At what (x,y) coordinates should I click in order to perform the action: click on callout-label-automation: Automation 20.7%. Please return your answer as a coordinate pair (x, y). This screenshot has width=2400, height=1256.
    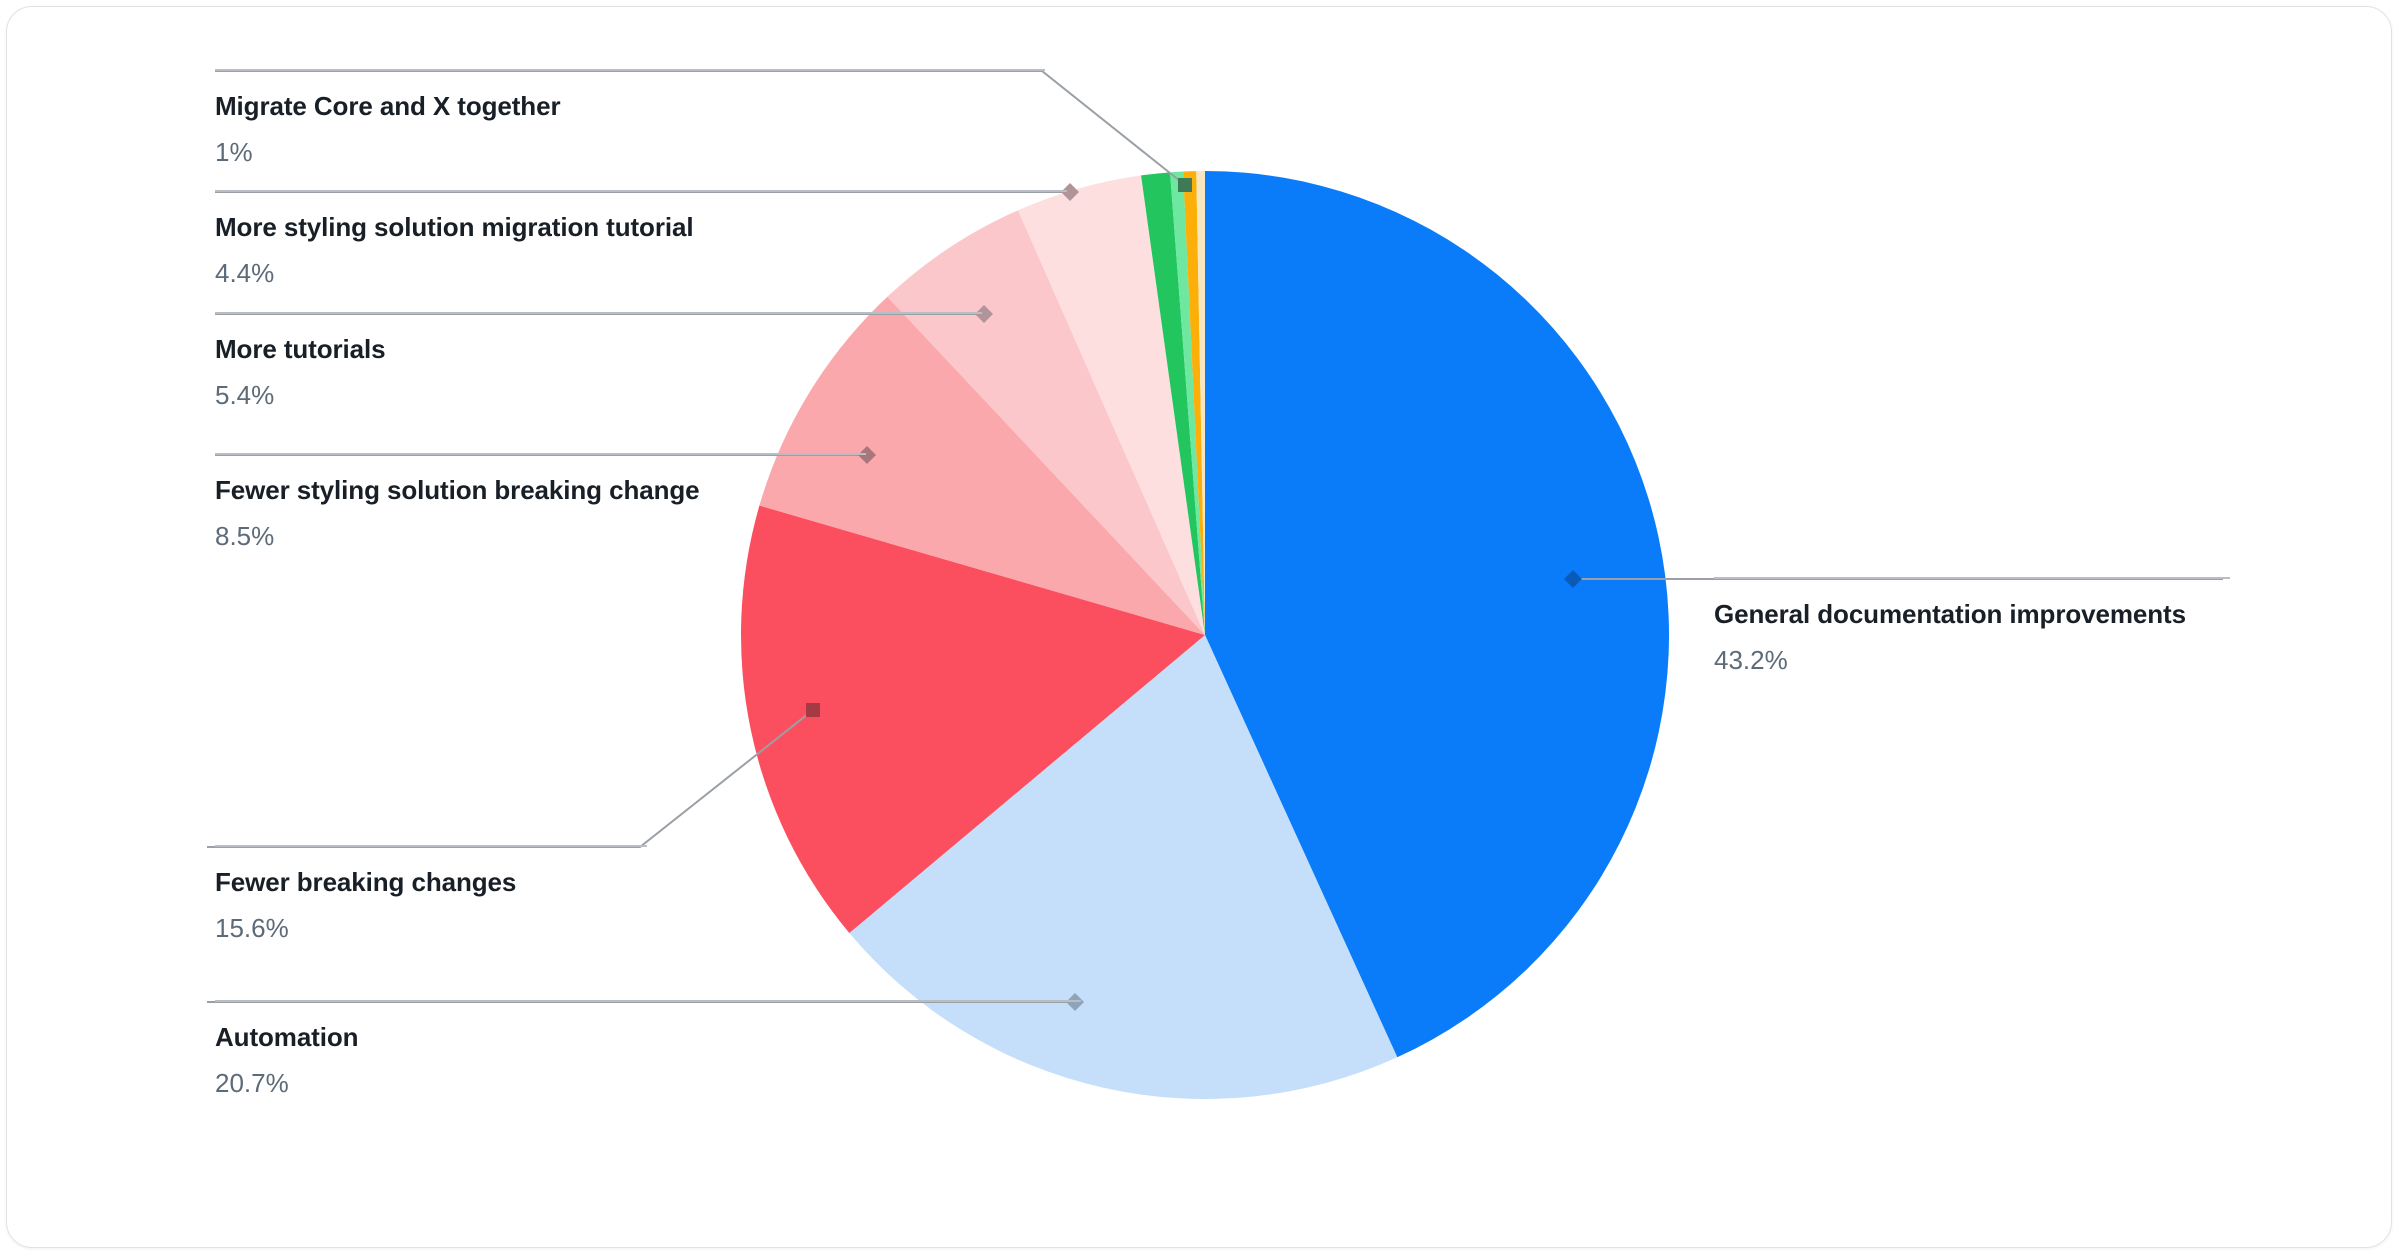
    Looking at the image, I should click on (648, 1050).